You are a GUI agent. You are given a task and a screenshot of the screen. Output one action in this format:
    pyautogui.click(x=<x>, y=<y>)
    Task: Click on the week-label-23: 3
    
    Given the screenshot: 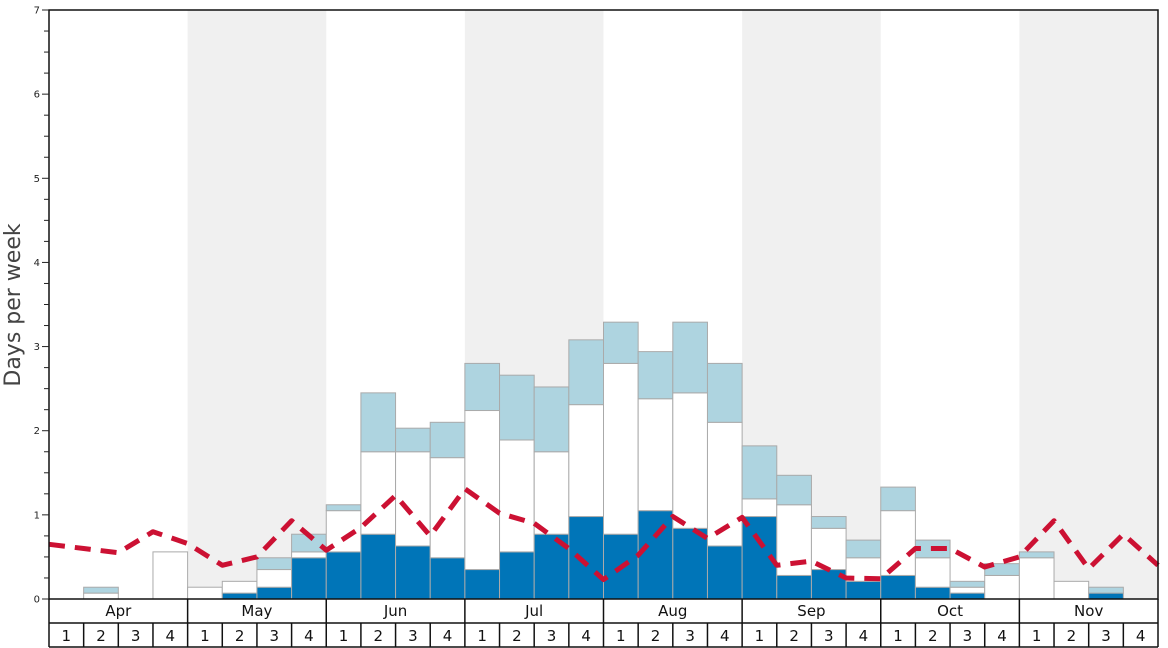 What is the action you would take?
    pyautogui.click(x=829, y=636)
    